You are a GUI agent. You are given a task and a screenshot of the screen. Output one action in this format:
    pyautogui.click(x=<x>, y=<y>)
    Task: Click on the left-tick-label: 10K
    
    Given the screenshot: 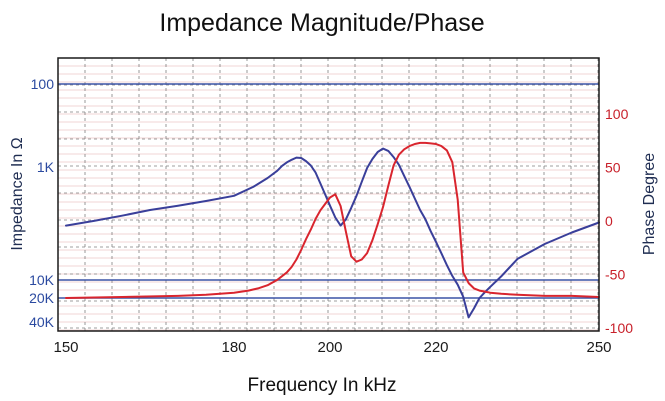 What is the action you would take?
    pyautogui.click(x=42, y=280)
    